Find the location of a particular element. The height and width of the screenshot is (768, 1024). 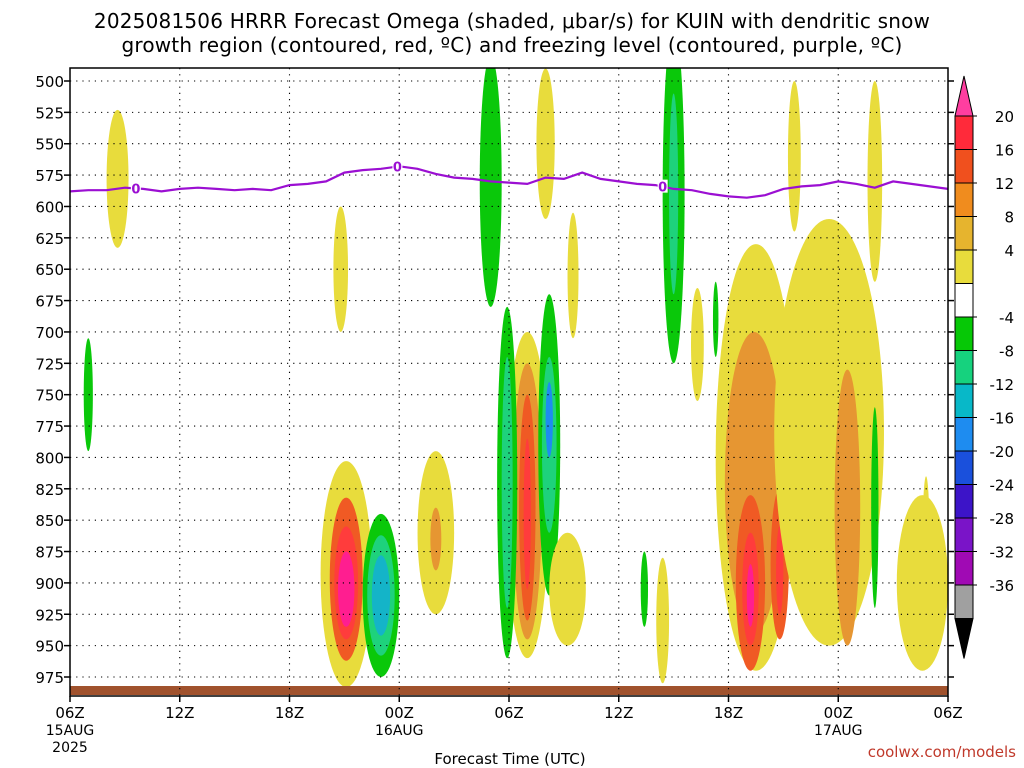

colorbar-label-3: 8 is located at coordinates (1009, 218).